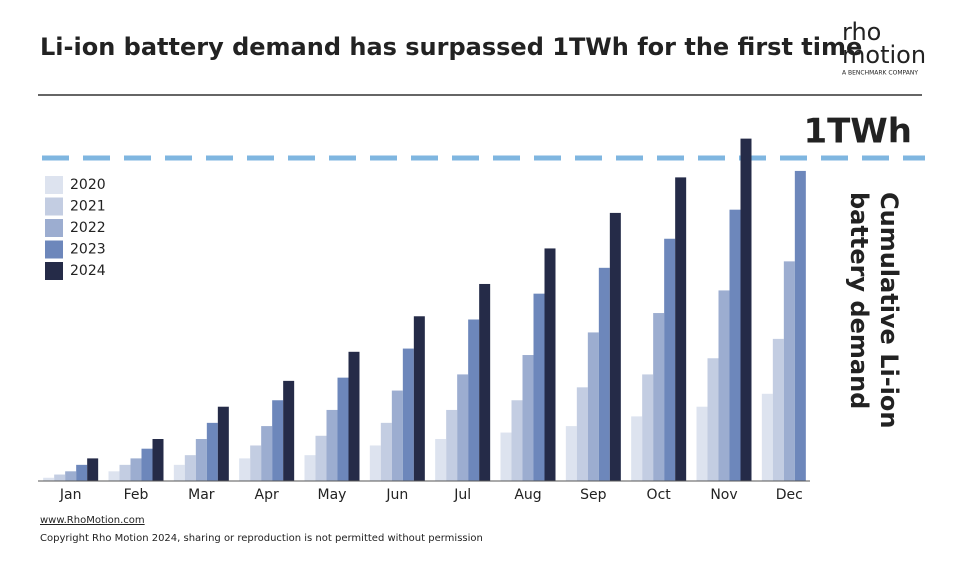 This screenshot has height=574, width=960. I want to click on x-tick-label: Jun, so click(396, 495).